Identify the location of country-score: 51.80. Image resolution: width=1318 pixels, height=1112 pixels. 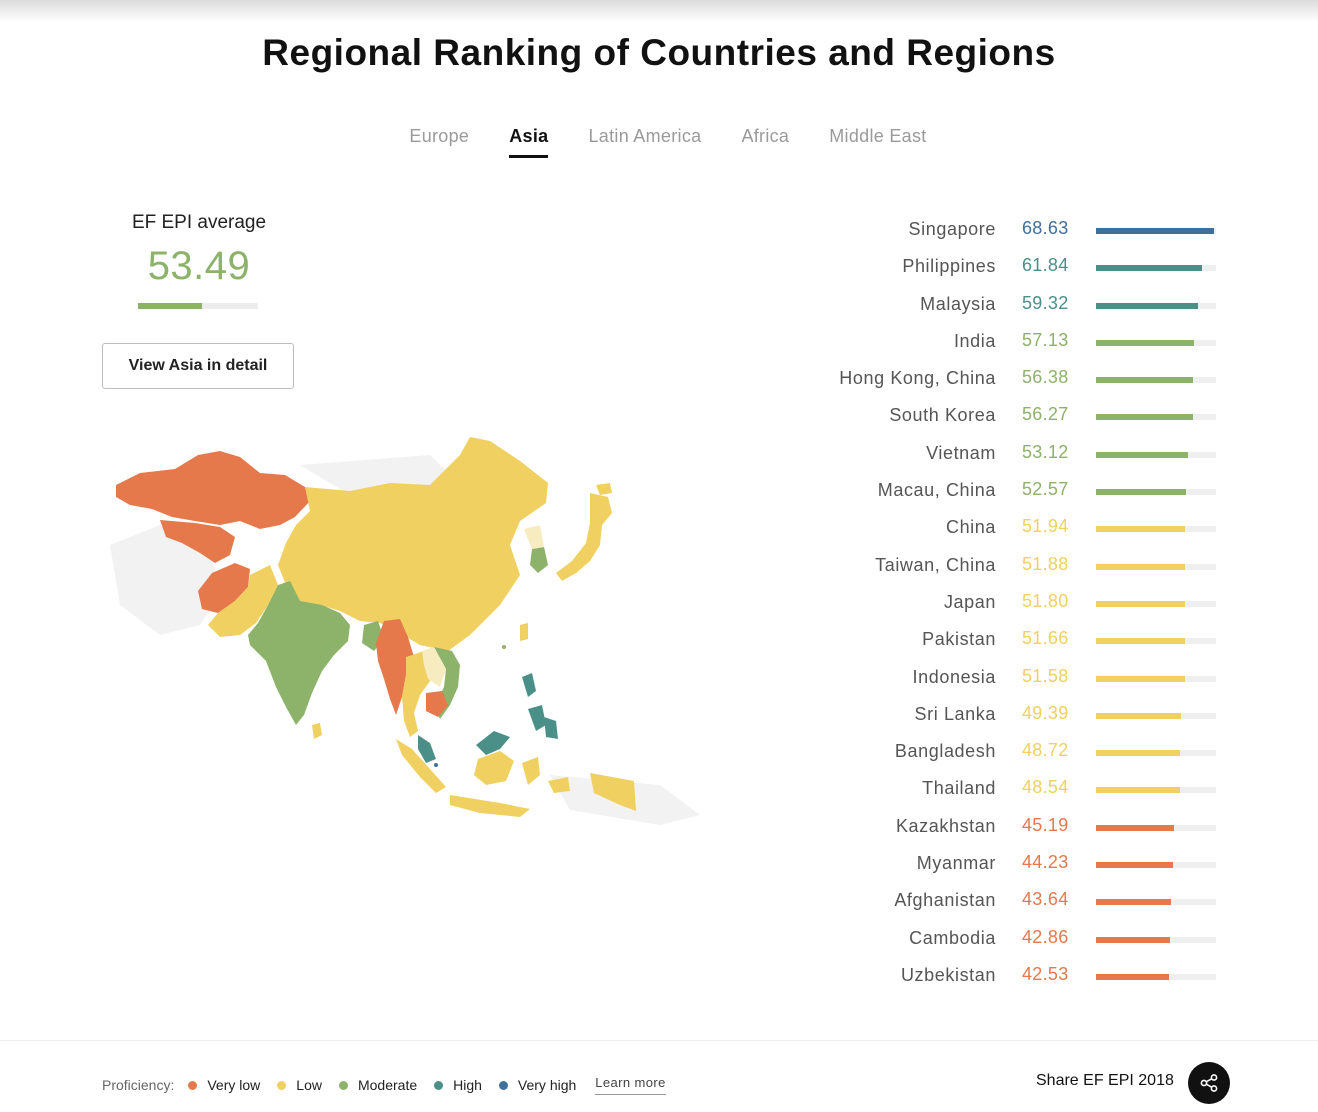
(1045, 600).